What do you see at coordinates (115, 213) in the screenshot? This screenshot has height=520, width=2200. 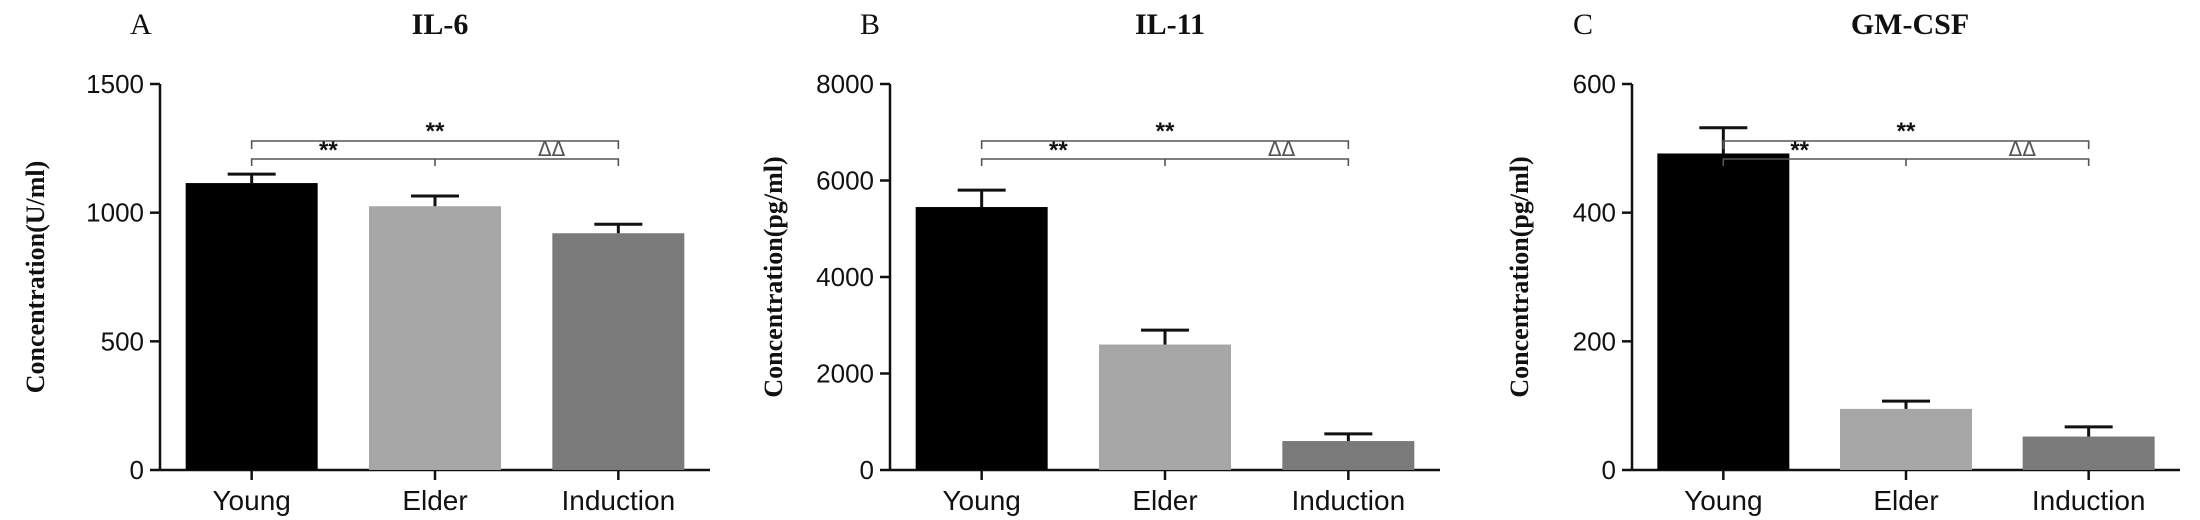 I see `y-tick-label: 1000` at bounding box center [115, 213].